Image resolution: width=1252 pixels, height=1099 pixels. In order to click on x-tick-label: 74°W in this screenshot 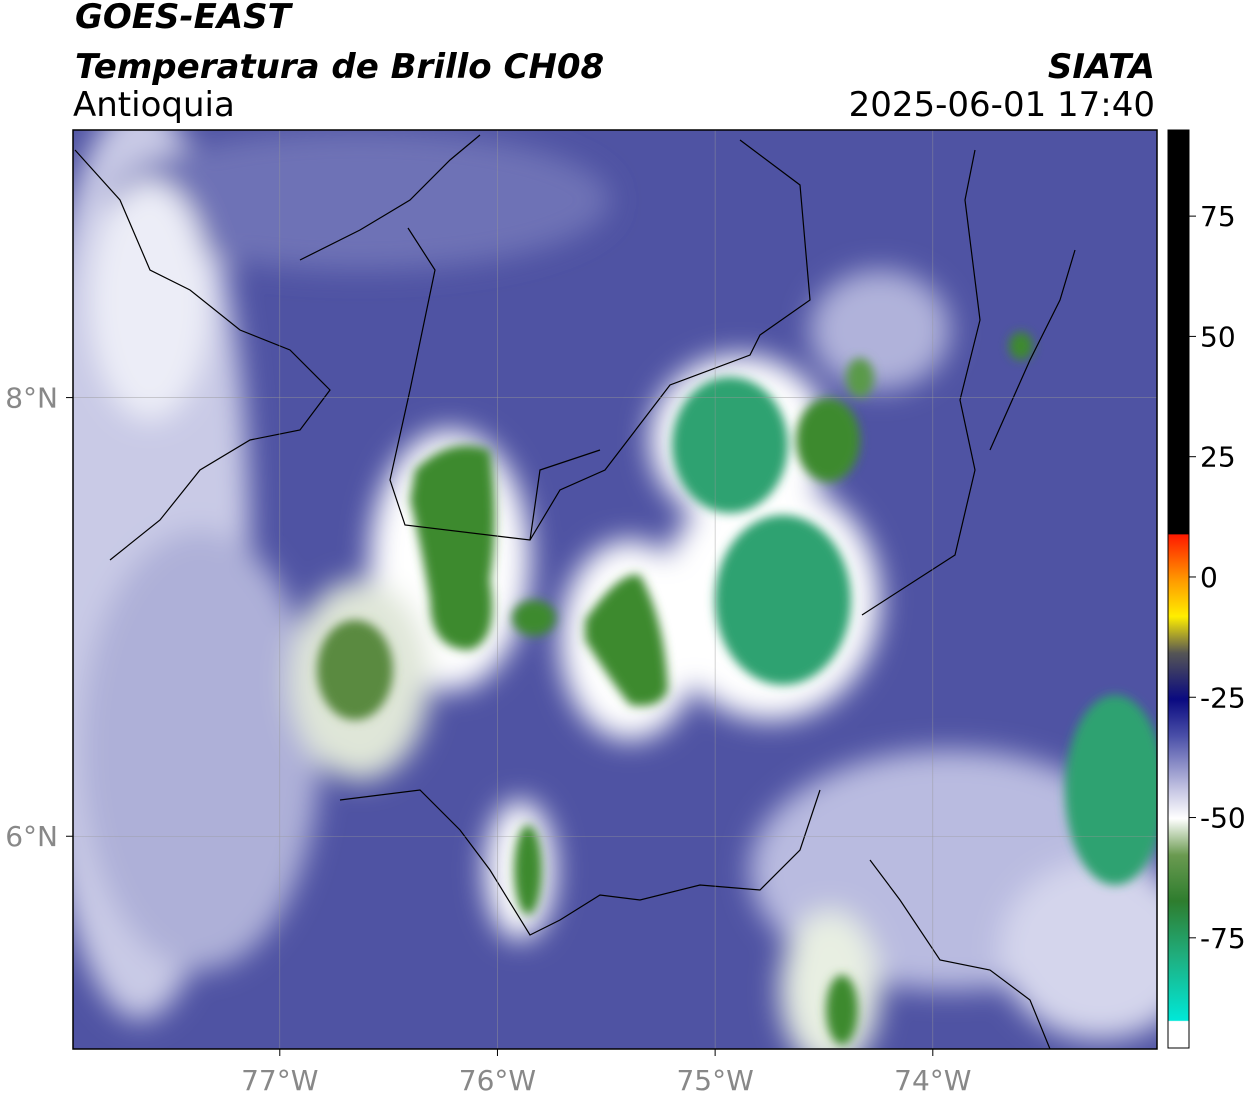, I will do `click(932, 1080)`.